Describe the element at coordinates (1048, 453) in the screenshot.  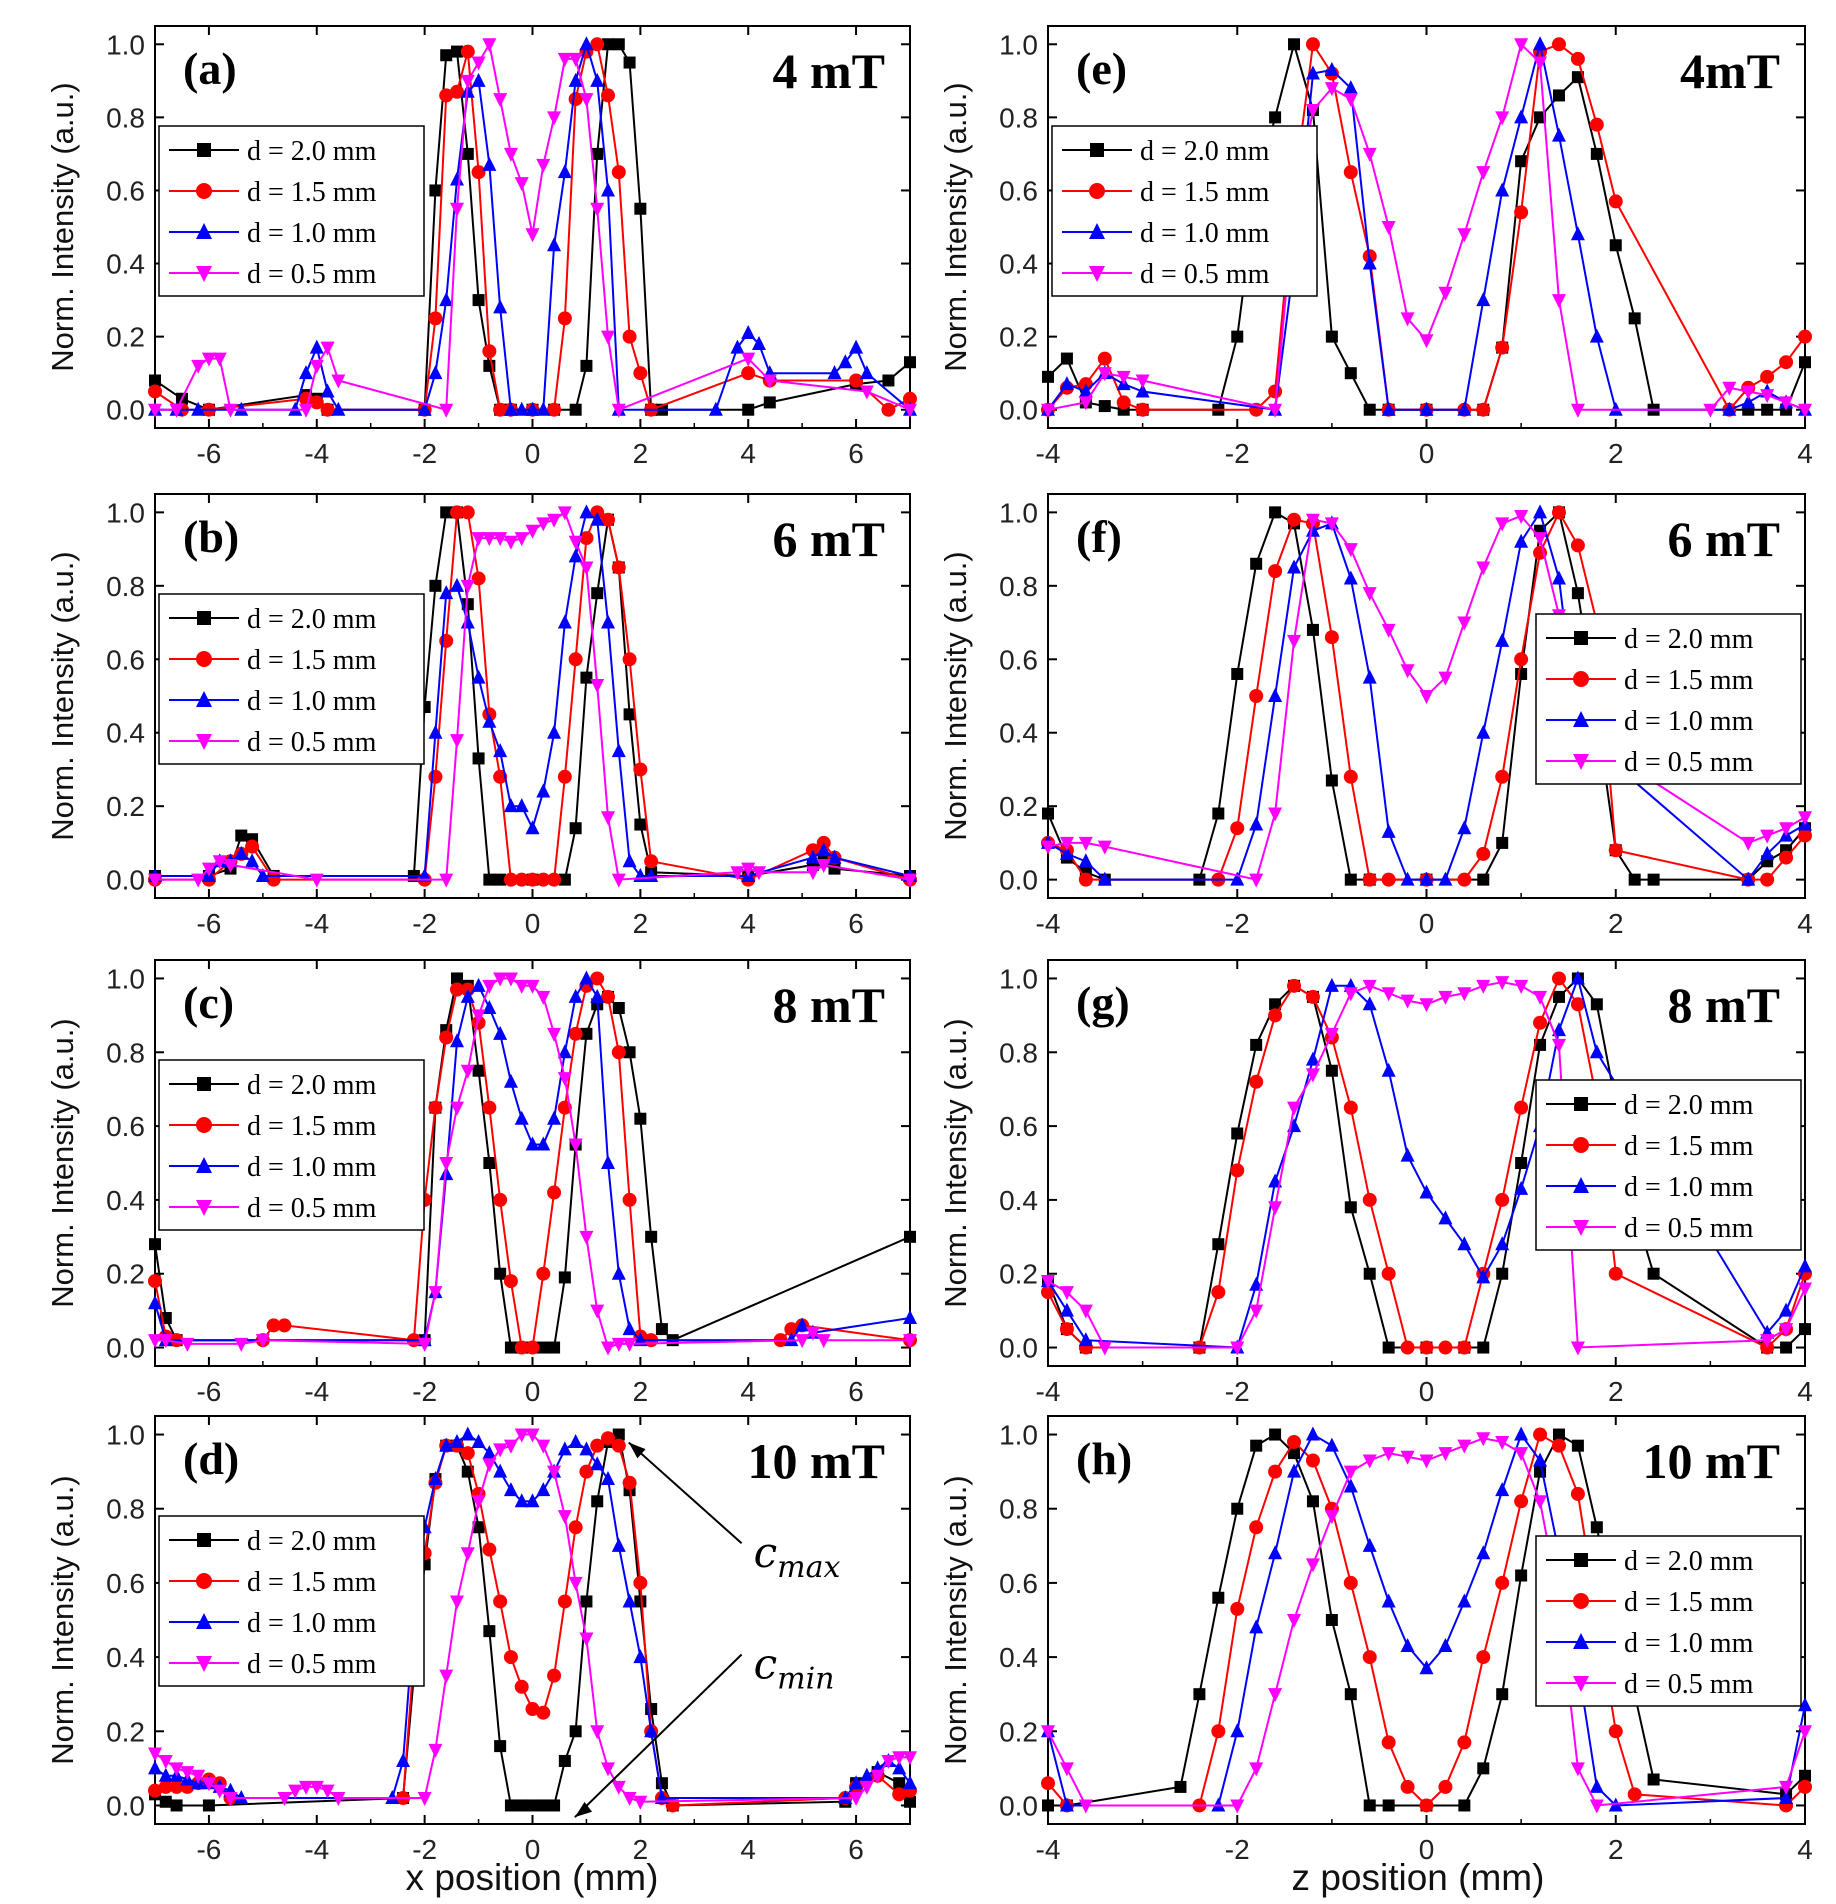
I see `x-tick-label: -4` at that location.